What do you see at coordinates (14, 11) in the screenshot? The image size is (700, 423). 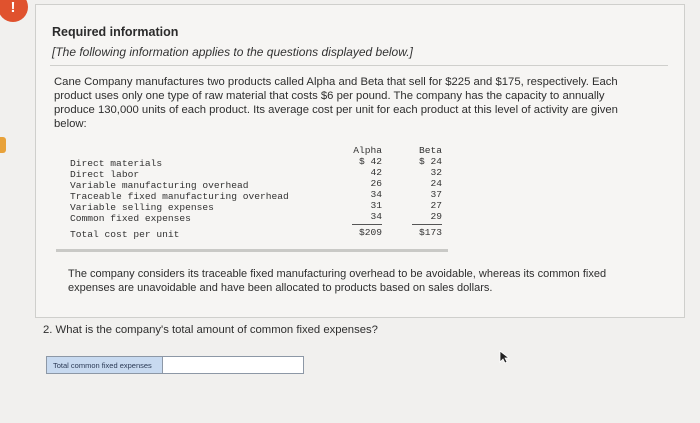 I see `alert-icon: !` at bounding box center [14, 11].